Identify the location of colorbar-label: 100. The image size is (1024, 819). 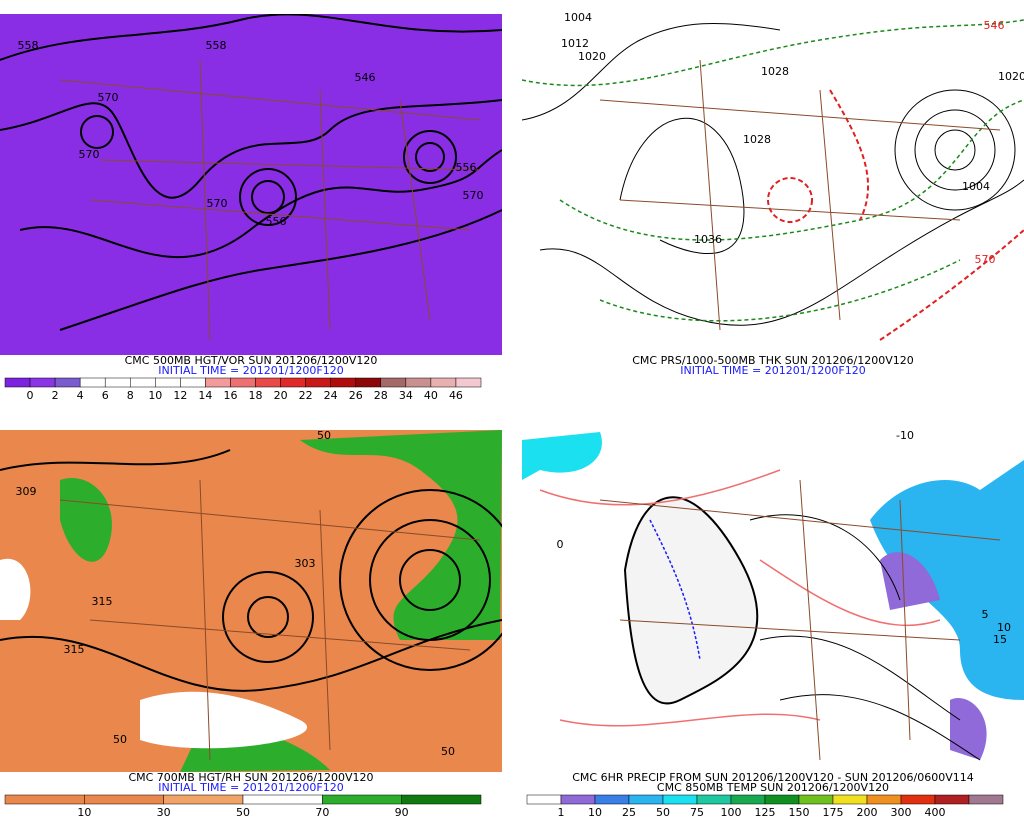
(731, 812).